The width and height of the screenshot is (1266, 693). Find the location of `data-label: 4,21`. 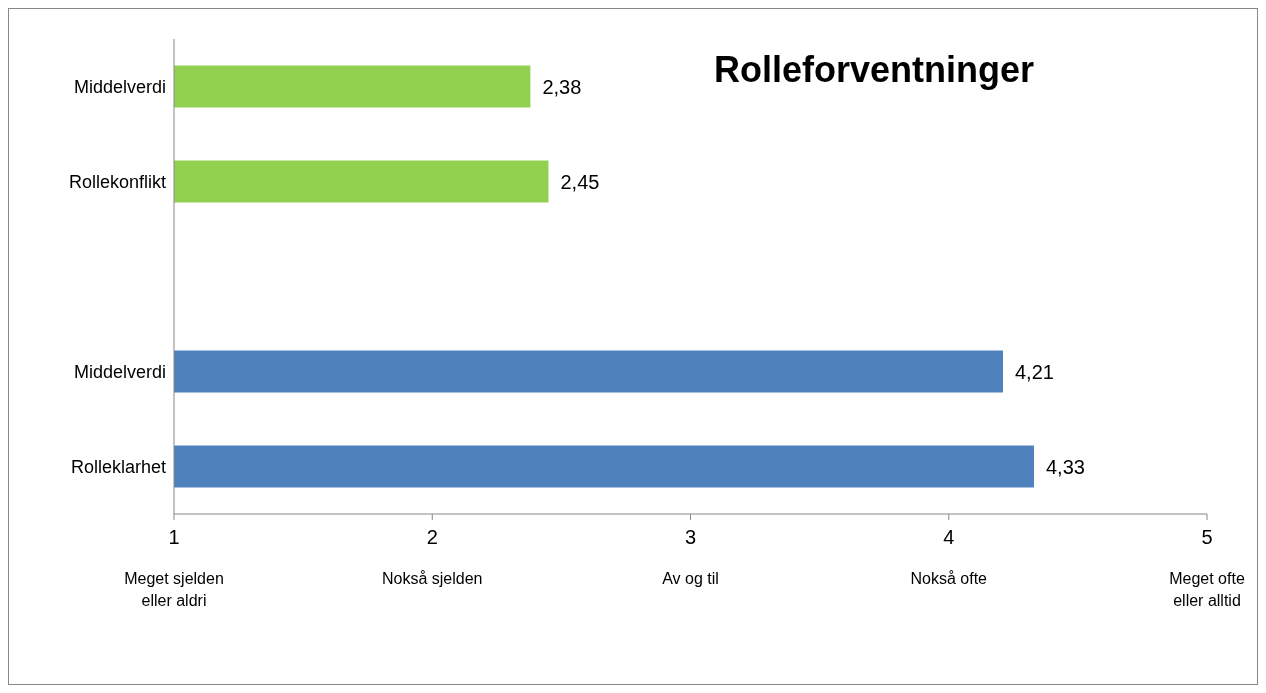

data-label: 4,21 is located at coordinates (1034, 371).